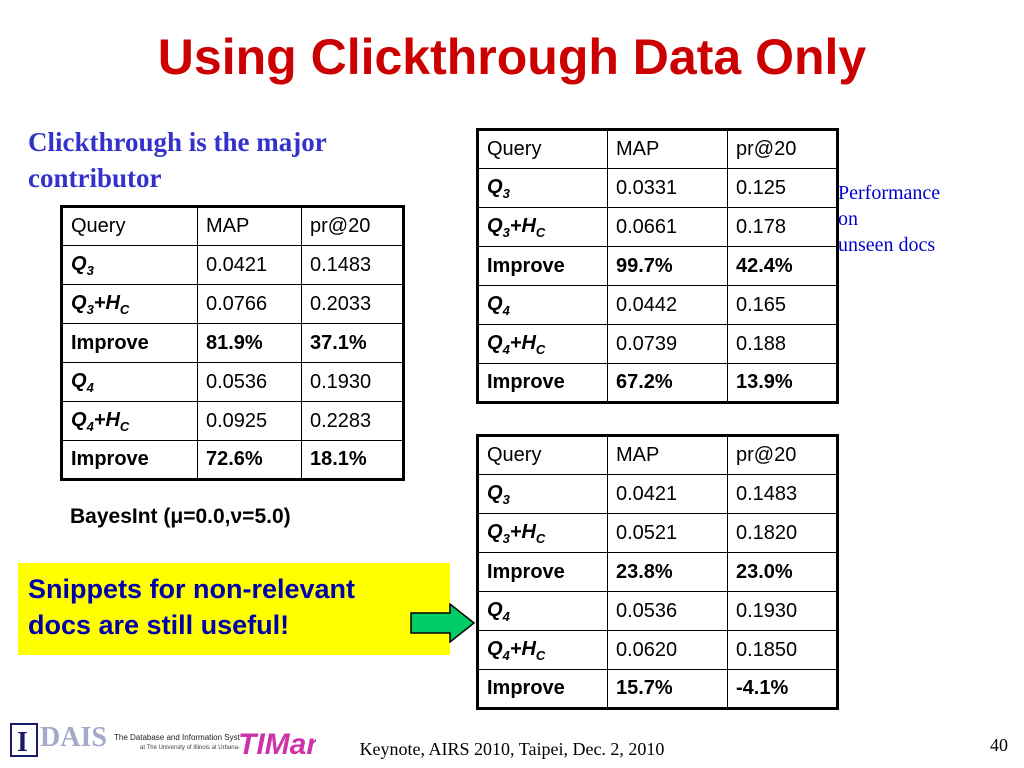 This screenshot has width=1024, height=768. What do you see at coordinates (782, 344) in the screenshot?
I see `pr20-cell: 0.188` at bounding box center [782, 344].